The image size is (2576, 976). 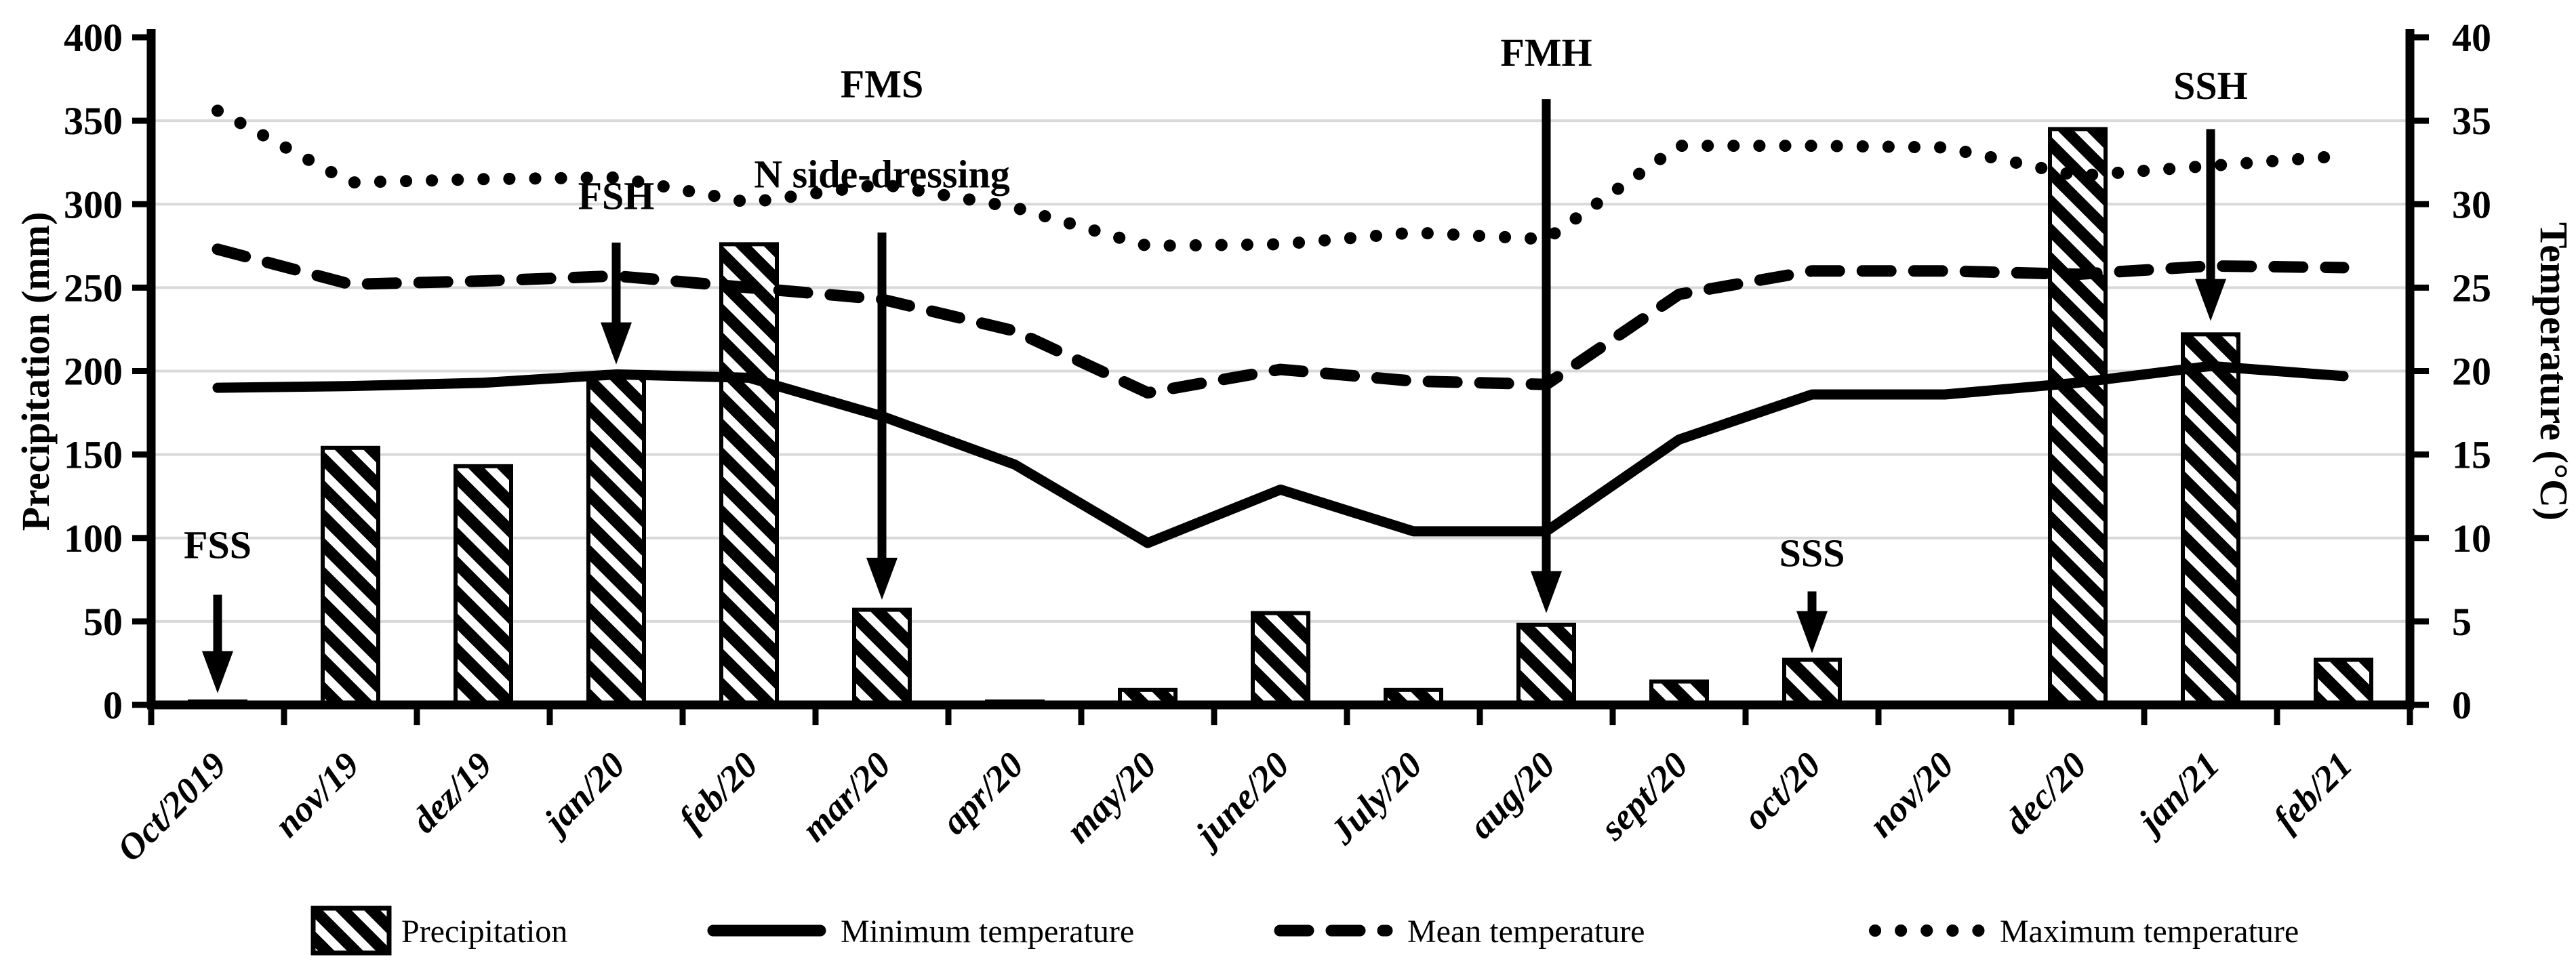 What do you see at coordinates (583, 794) in the screenshot?
I see `x-tick-label-jan/20: jan/20` at bounding box center [583, 794].